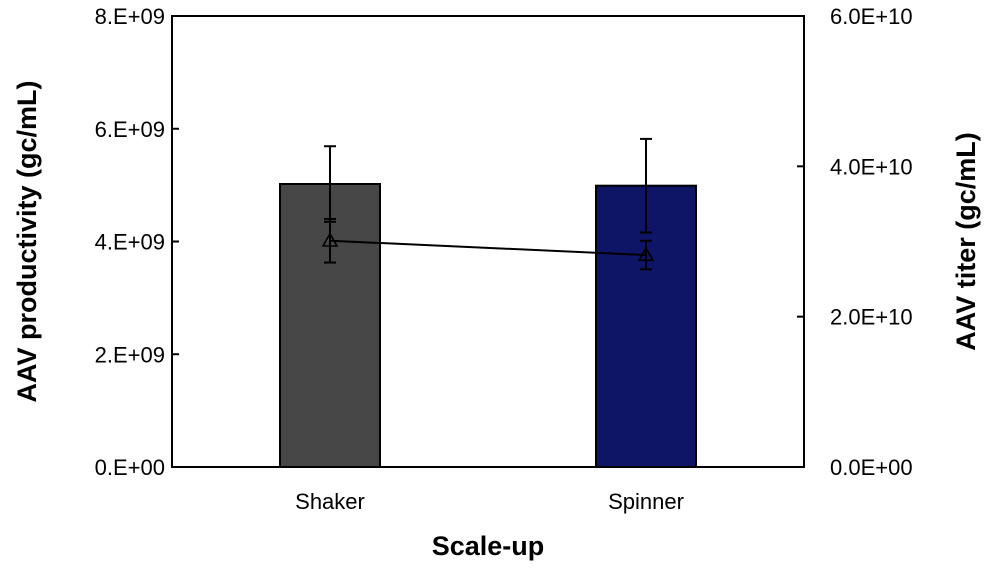 This screenshot has height=569, width=992. Describe the element at coordinates (130, 129) in the screenshot. I see `left-tick-label: 6.E+09` at that location.